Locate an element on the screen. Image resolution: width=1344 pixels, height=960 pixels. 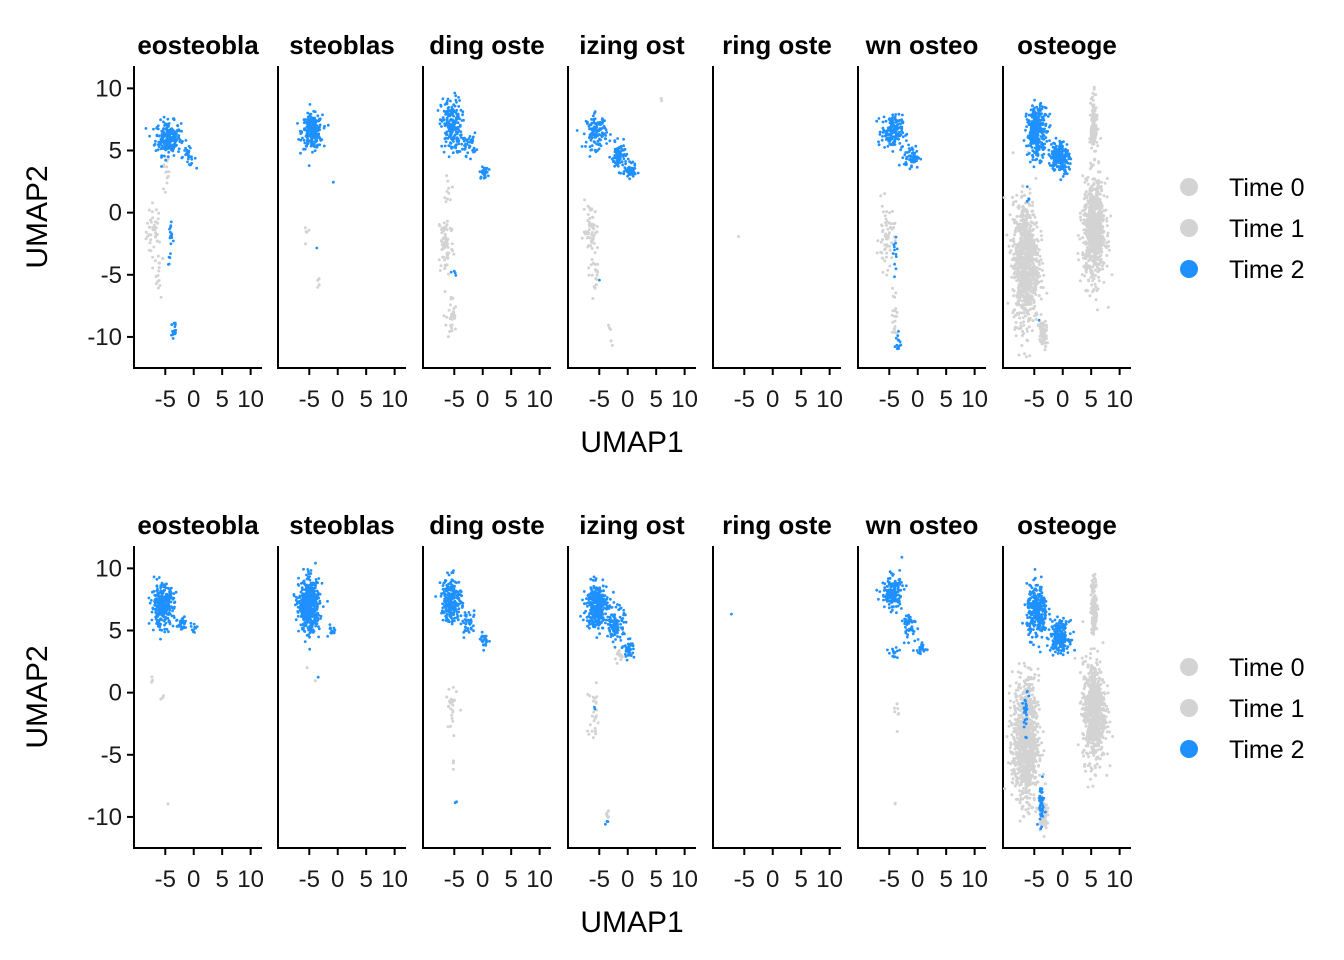
facet-strip-label: steoblas is located at coordinates (342, 525).